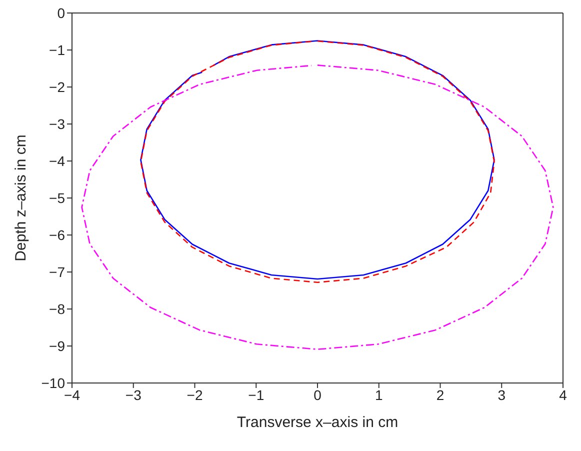  Describe the element at coordinates (563, 394) in the screenshot. I see `x-tick-label: 4` at that location.